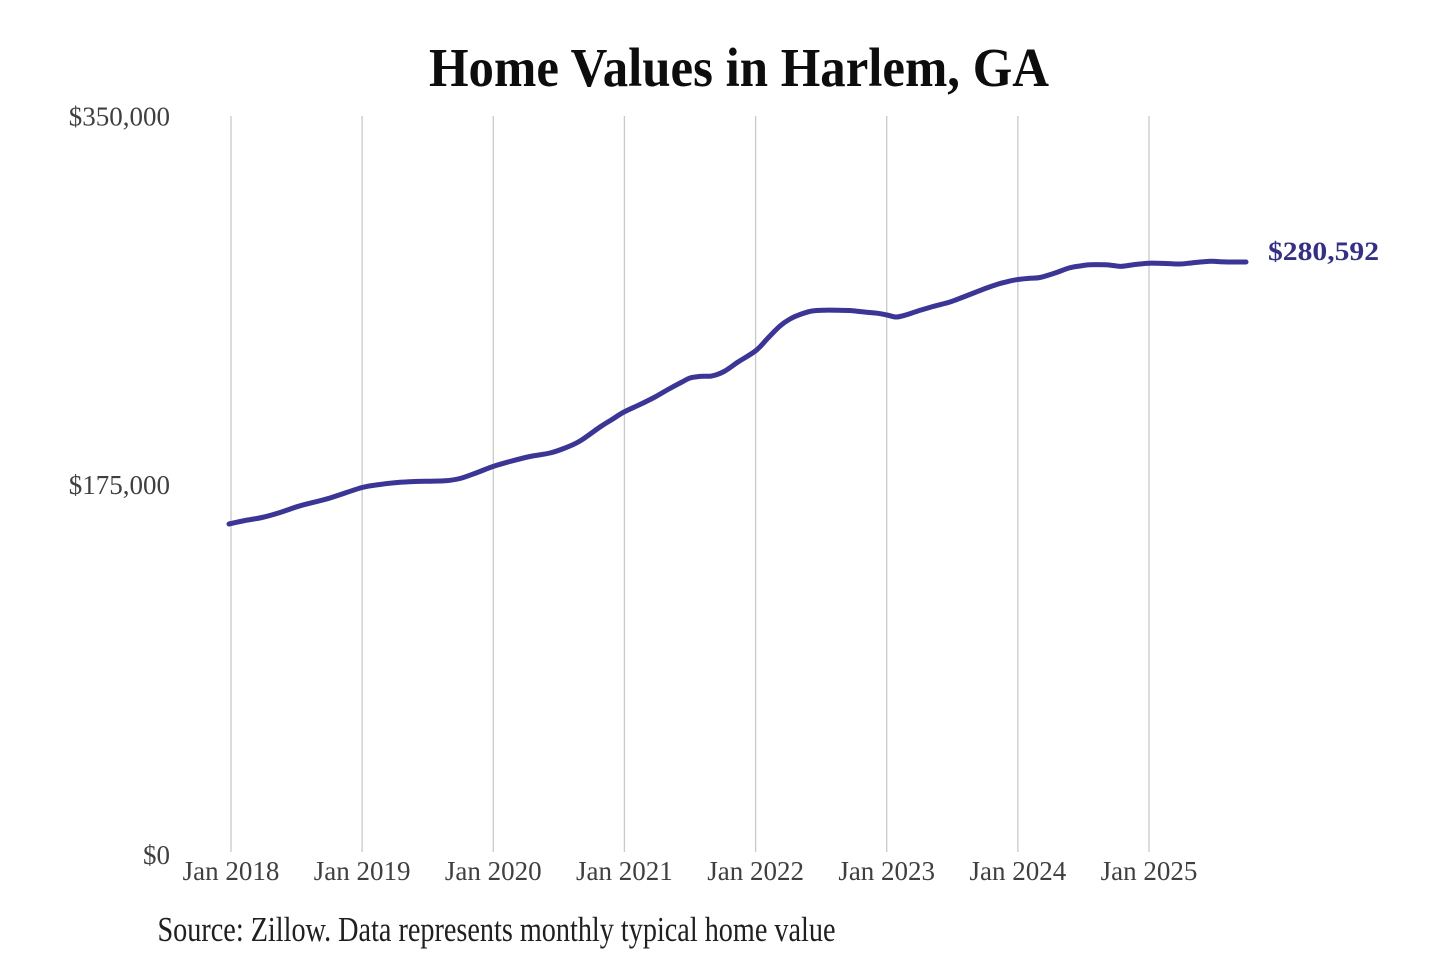  Describe the element at coordinates (624, 871) in the screenshot. I see `svg-text: Jan 2021` at that location.